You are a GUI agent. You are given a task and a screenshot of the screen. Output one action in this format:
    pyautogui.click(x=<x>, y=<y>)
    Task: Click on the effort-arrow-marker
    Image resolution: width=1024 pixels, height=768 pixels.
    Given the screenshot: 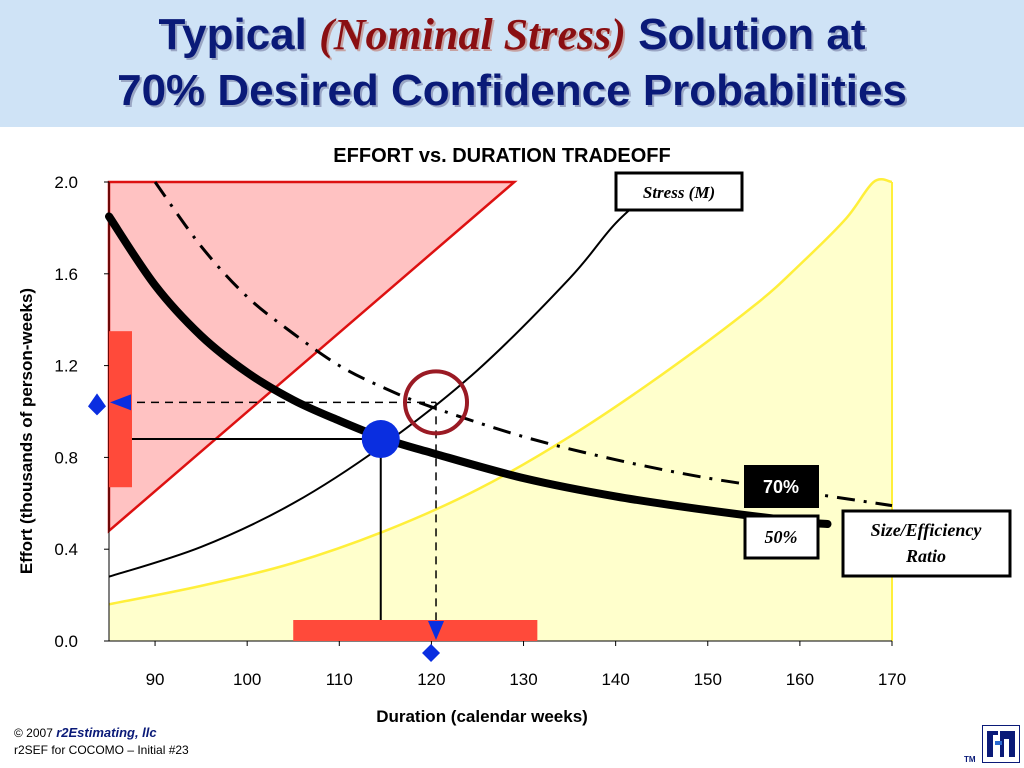 What is the action you would take?
    pyautogui.click(x=120, y=402)
    